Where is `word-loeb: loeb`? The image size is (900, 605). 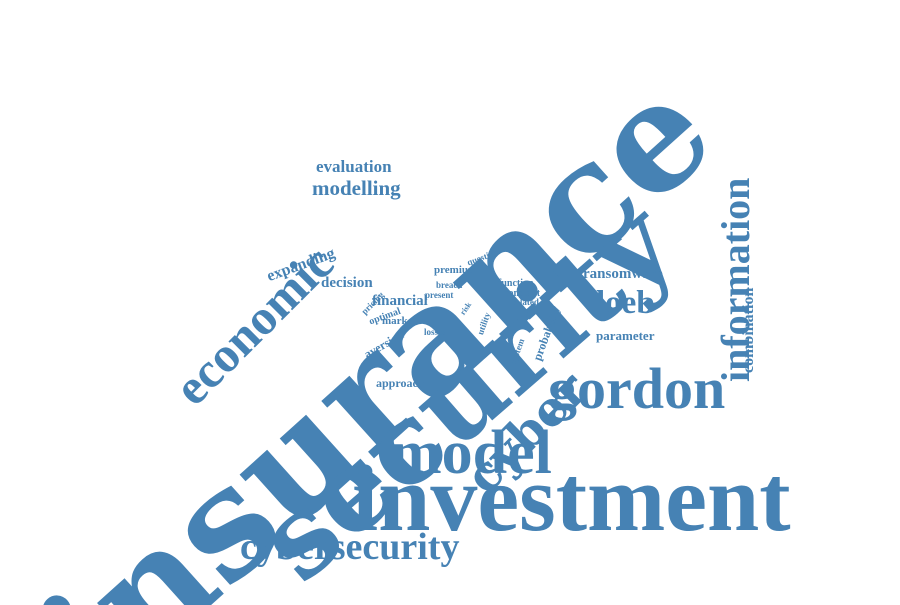
word-loeb: loeb is located at coordinates (625, 303).